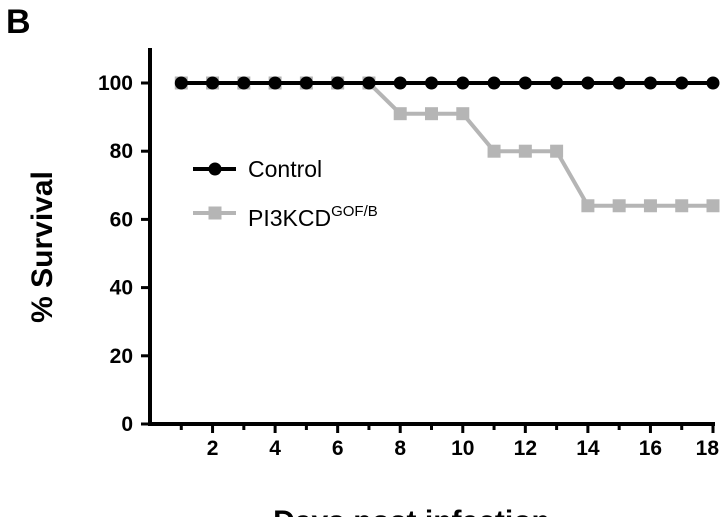 The height and width of the screenshot is (517, 727). I want to click on panel-label: B, so click(18, 22).